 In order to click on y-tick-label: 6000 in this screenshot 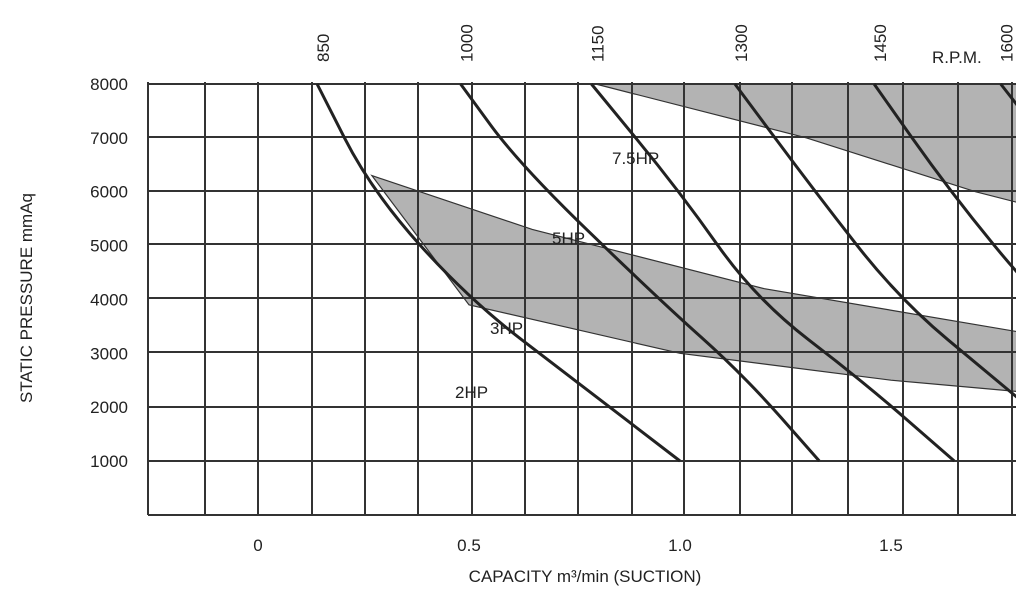, I will do `click(109, 192)`.